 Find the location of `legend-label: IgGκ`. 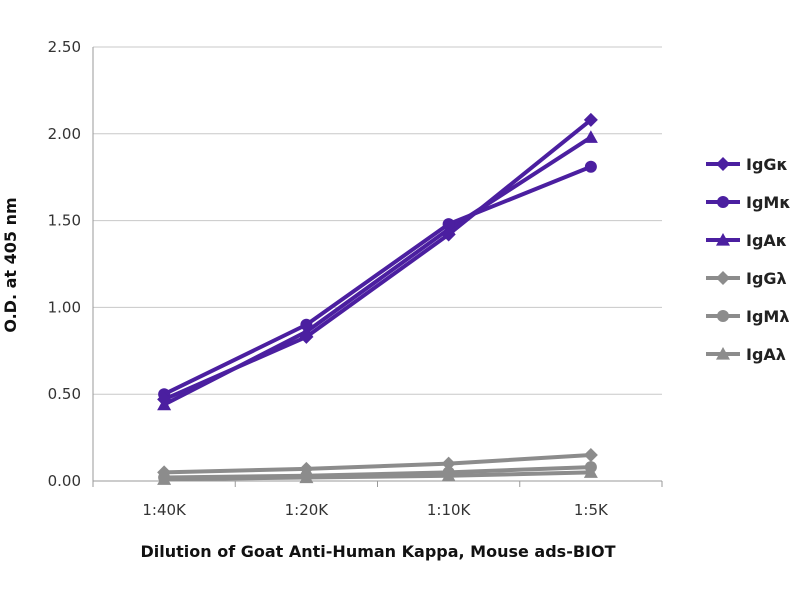

legend-label: IgGκ is located at coordinates (767, 164).